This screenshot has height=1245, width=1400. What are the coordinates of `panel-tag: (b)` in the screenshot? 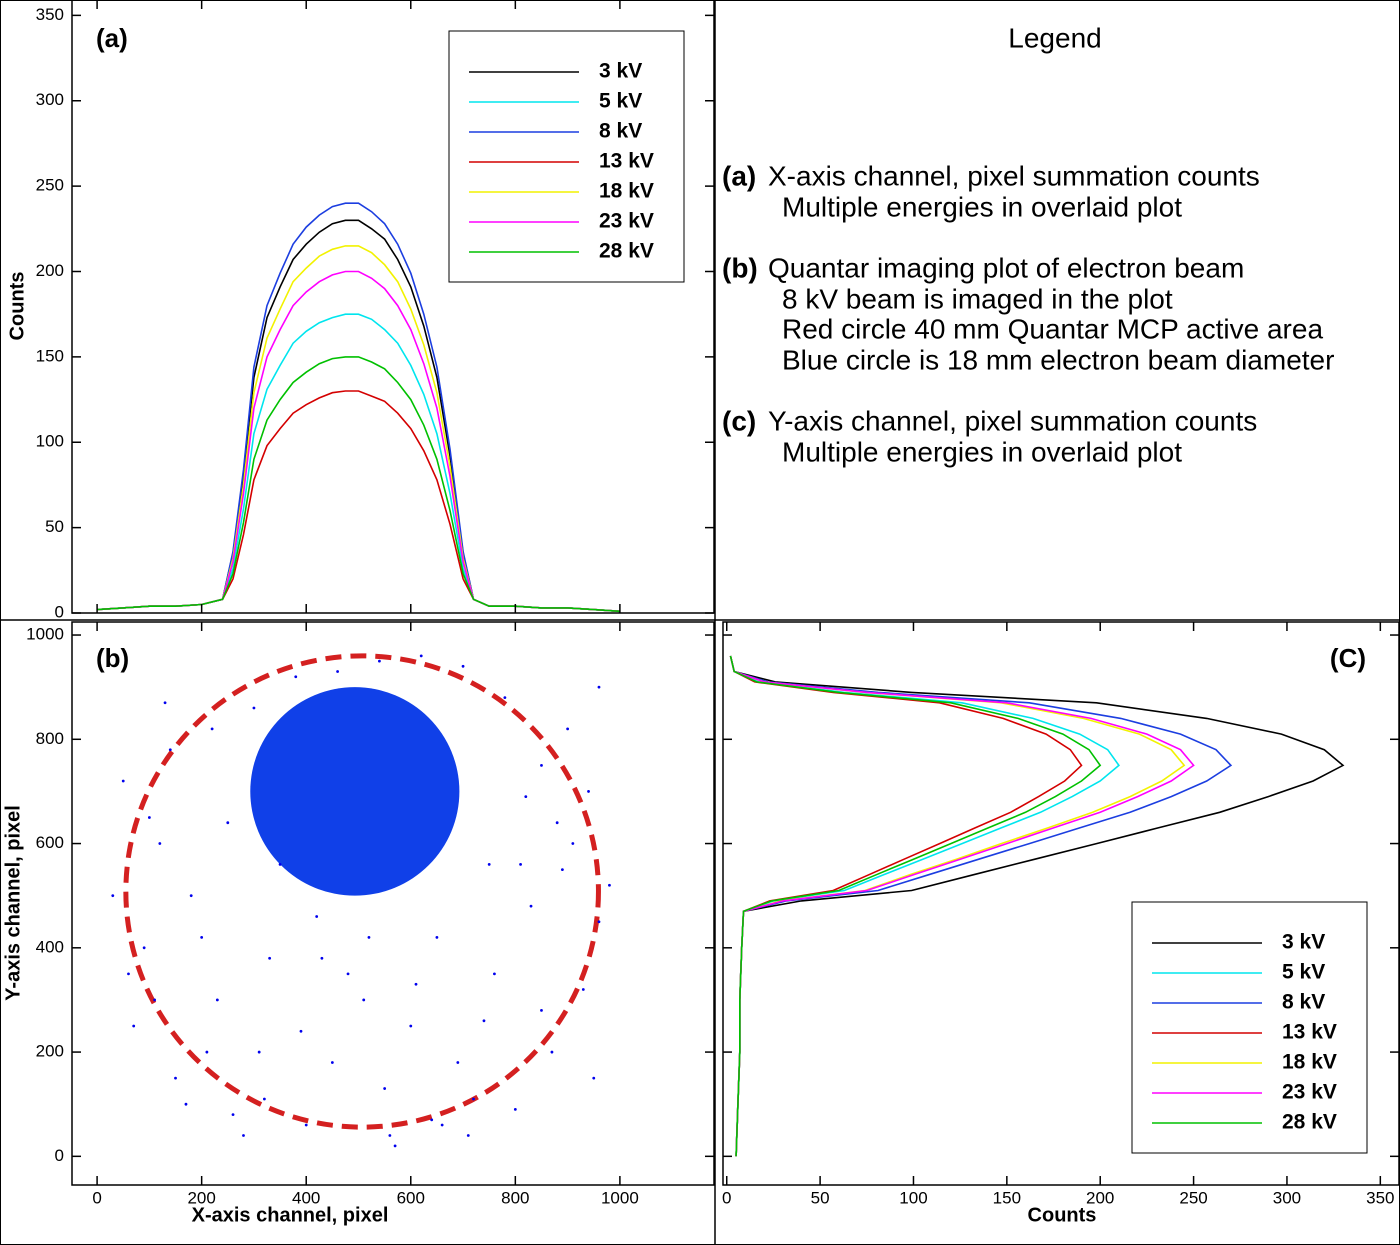 It's located at (112, 658).